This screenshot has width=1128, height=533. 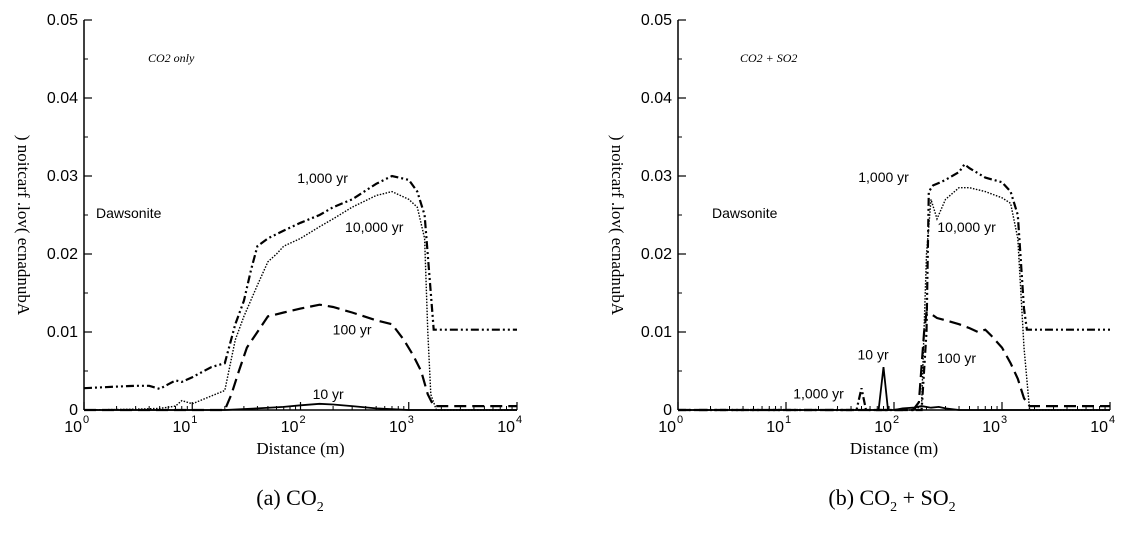 What do you see at coordinates (894, 388) in the screenshot?
I see `series-10-yr` at bounding box center [894, 388].